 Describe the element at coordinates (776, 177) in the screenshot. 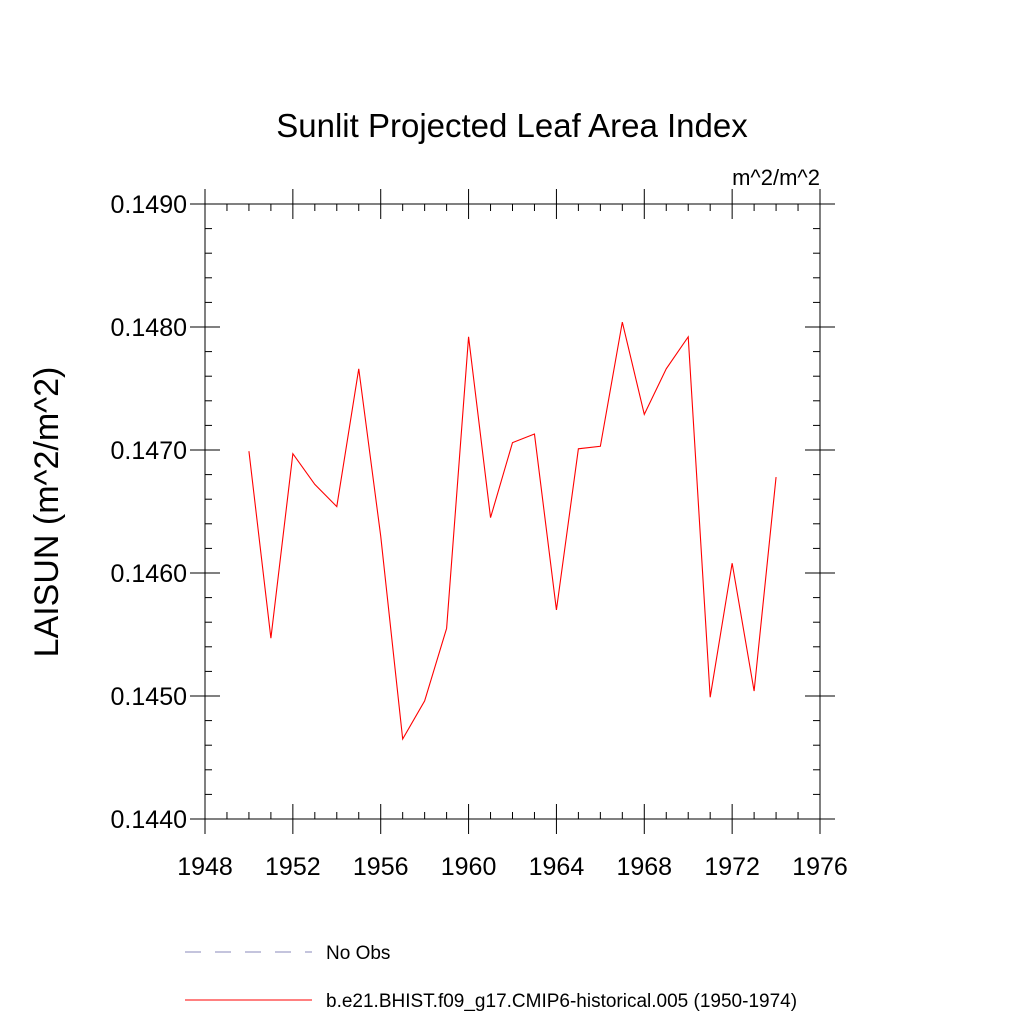

I see `units-label: m^2/m^2` at that location.